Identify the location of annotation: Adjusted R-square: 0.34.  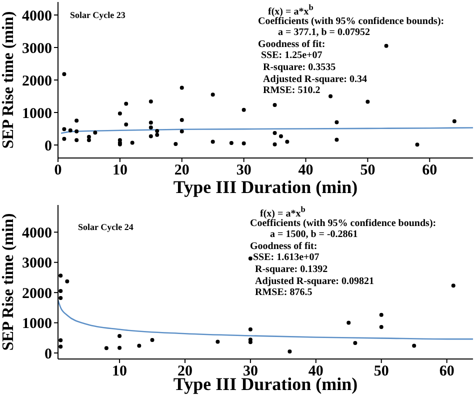
(315, 79).